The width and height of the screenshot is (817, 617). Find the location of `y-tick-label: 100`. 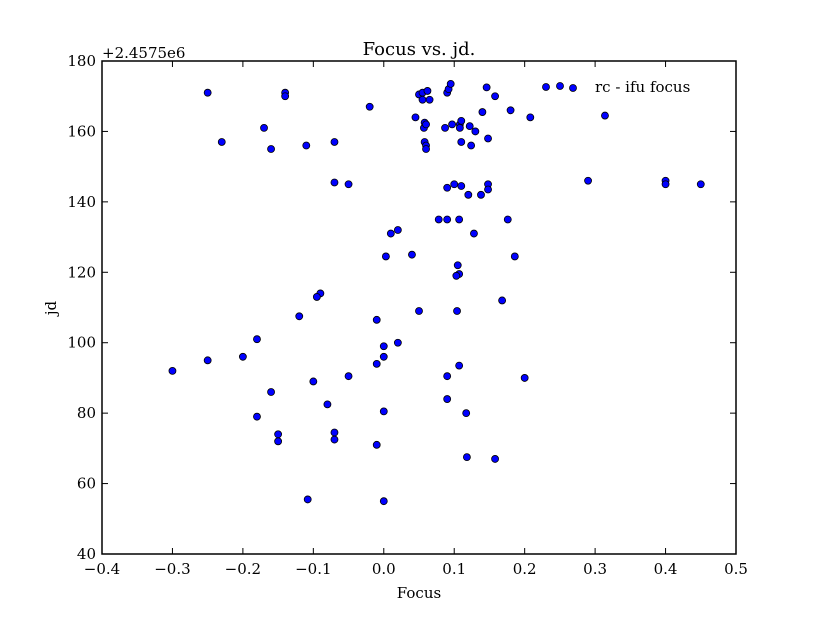

y-tick-label: 100 is located at coordinates (81, 343).